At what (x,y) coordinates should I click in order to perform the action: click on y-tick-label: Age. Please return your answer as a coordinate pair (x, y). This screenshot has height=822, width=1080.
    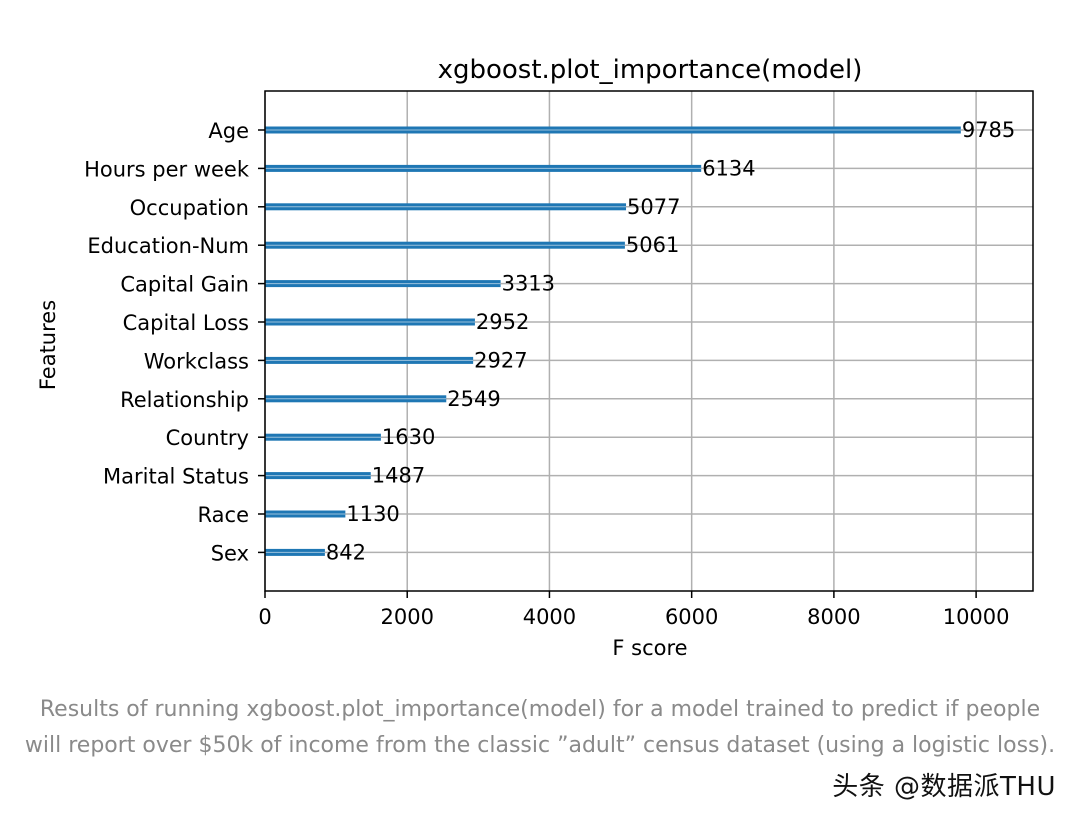
    Looking at the image, I should click on (228, 131).